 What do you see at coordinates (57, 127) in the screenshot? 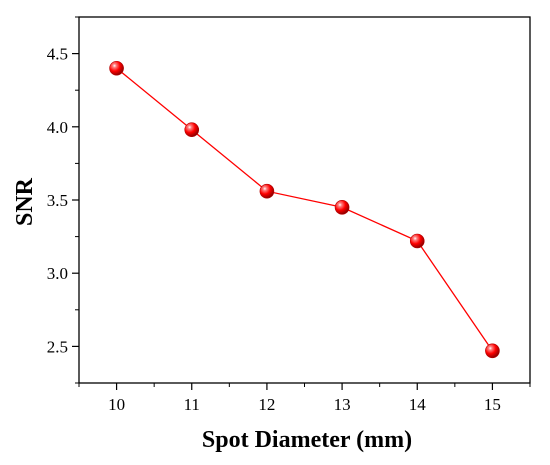
I see `y-tick-label: 4.0` at bounding box center [57, 127].